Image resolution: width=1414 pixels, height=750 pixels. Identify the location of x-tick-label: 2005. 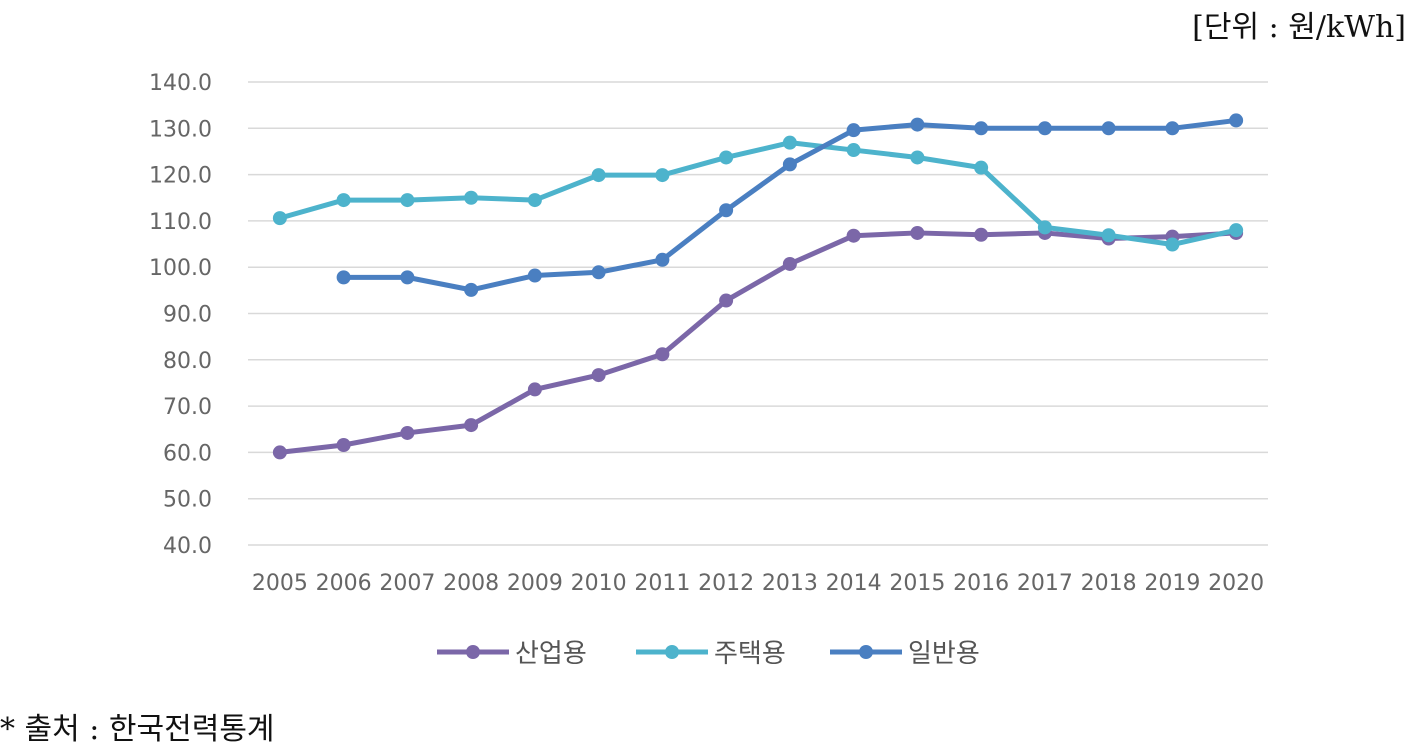
(280, 583).